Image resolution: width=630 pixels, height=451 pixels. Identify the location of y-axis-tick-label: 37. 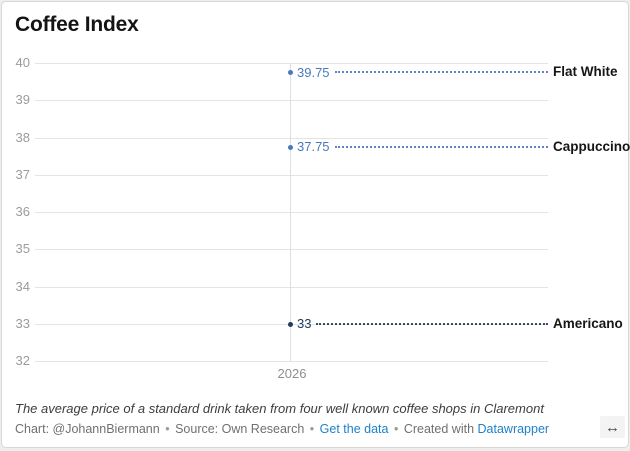
(22, 174).